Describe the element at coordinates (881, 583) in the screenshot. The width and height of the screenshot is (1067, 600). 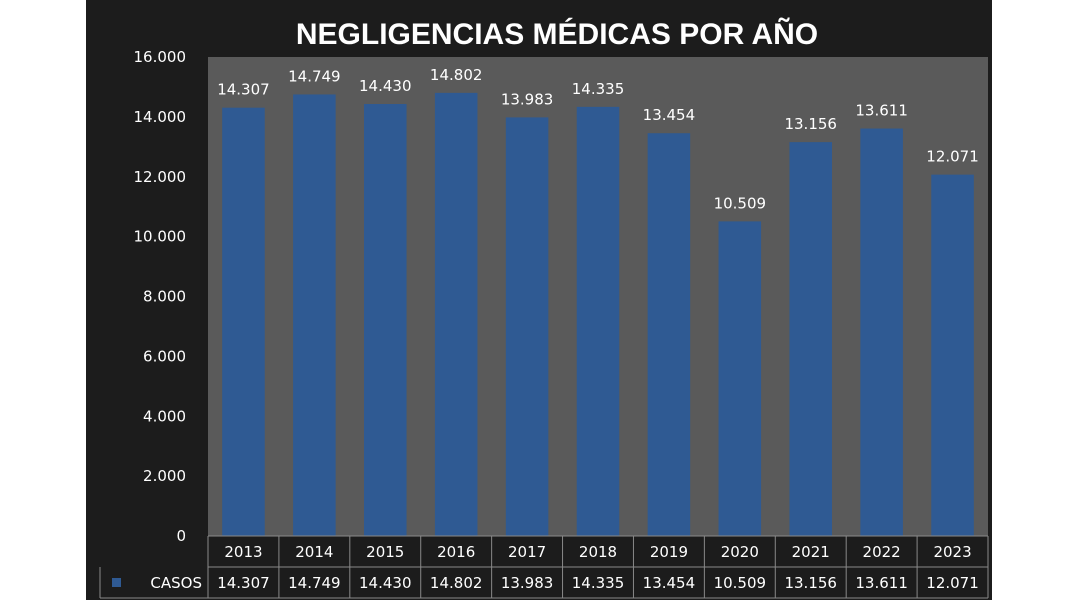
I see `table-value-cell: 13.611` at that location.